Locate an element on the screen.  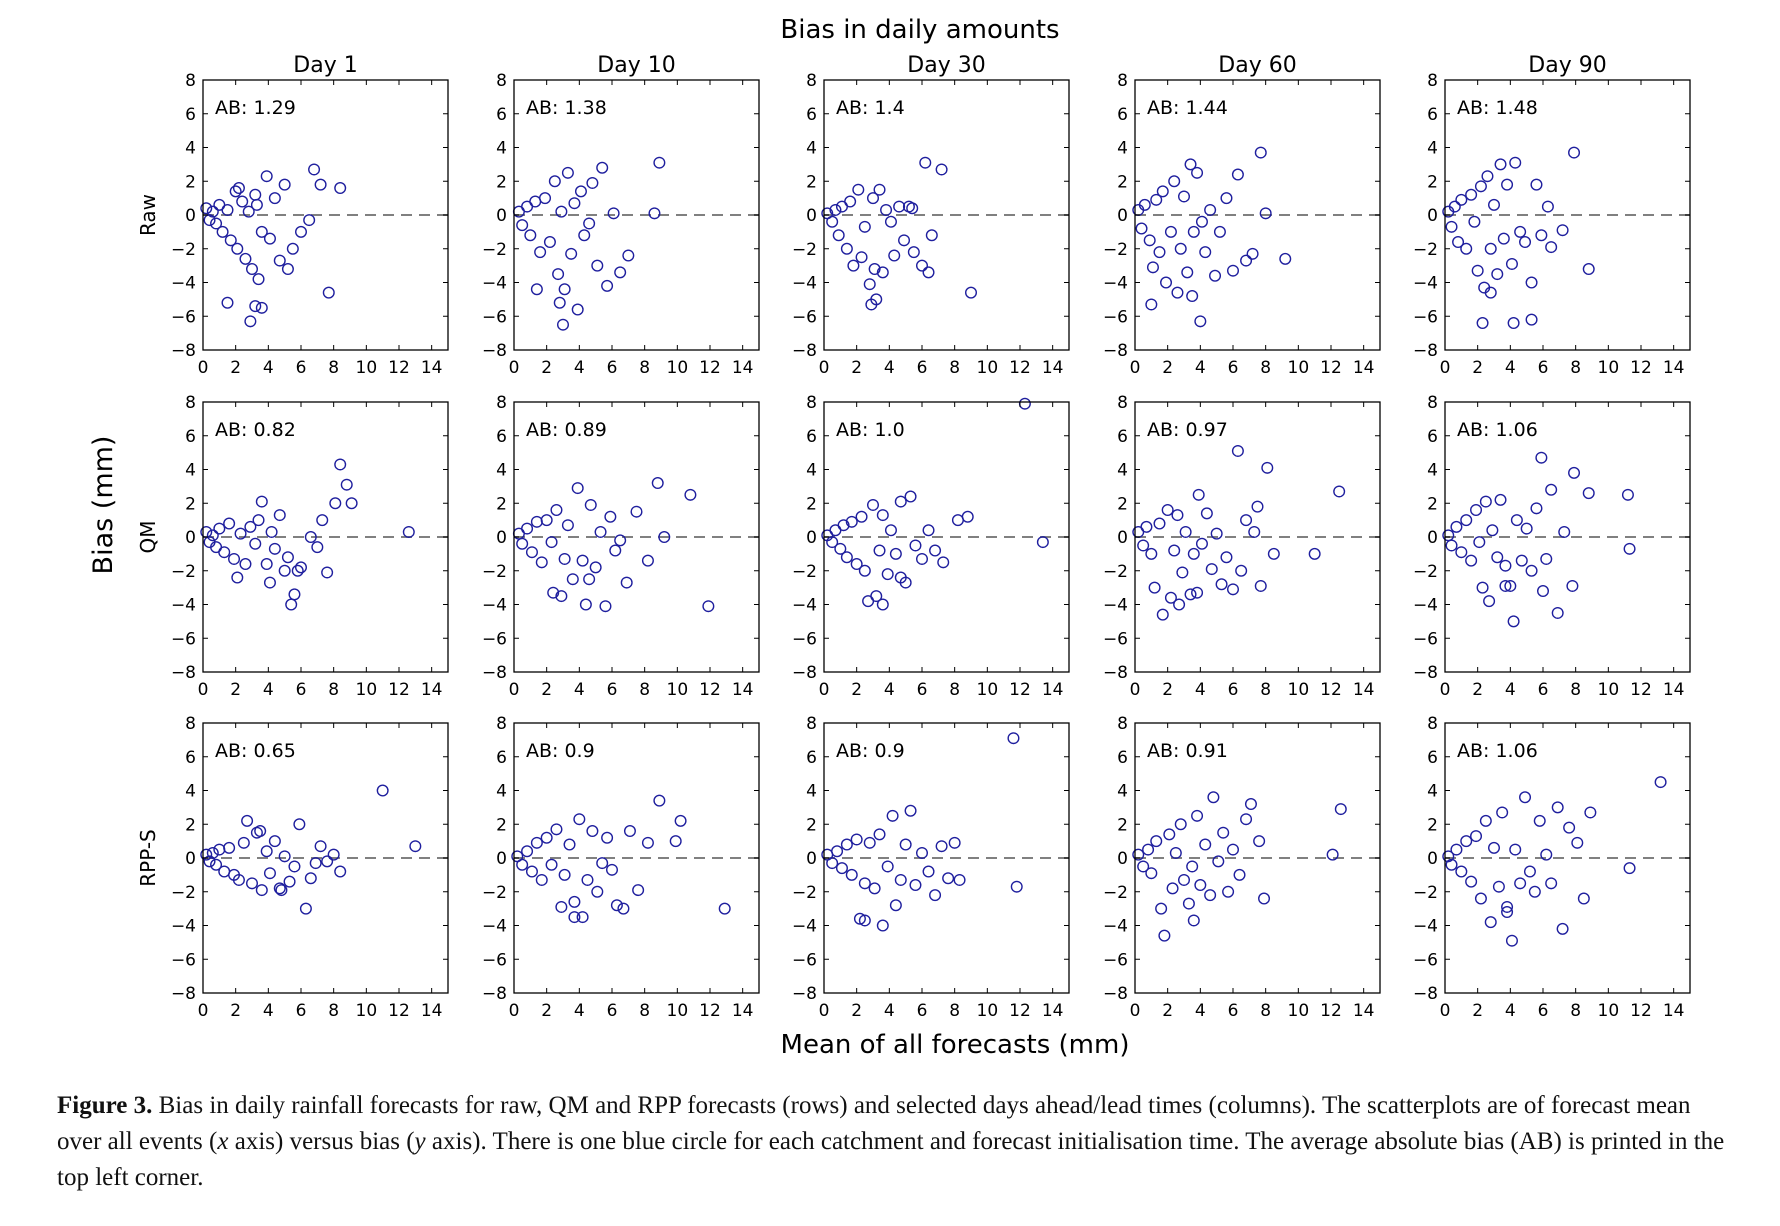
x-tick-label: 10 is located at coordinates (678, 690).